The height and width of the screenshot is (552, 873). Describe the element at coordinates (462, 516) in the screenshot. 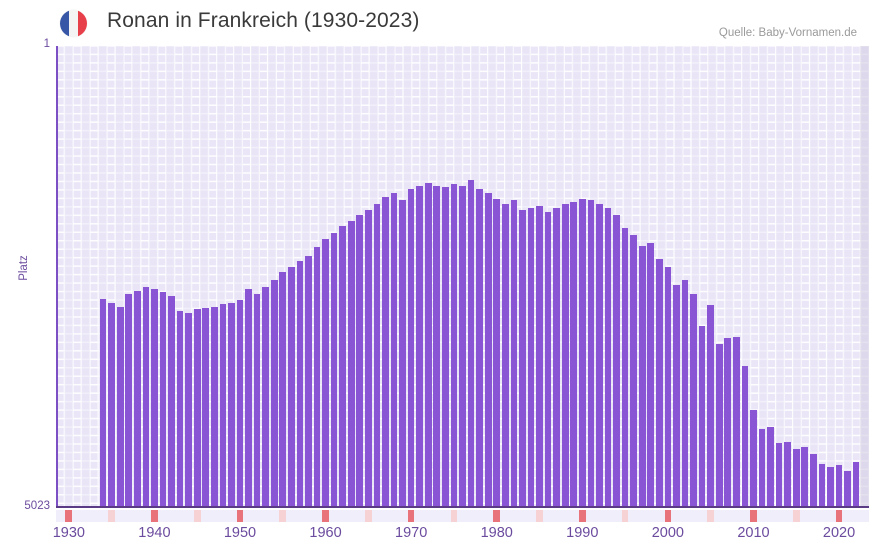

I see `x-axis-tick-strip` at that location.